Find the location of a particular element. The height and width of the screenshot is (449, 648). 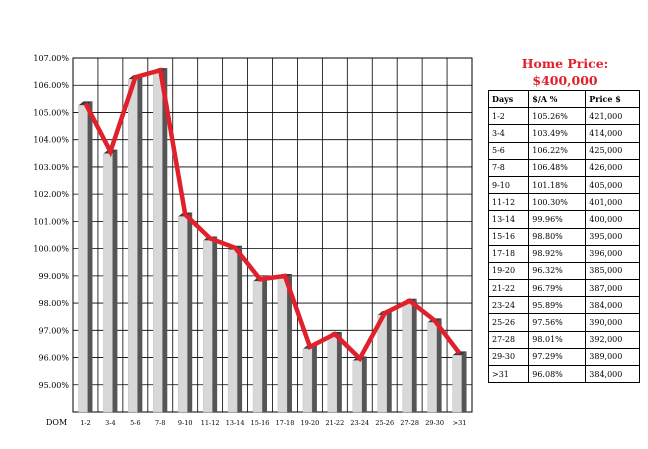

x-tick-label: 11-12 is located at coordinates (210, 423).